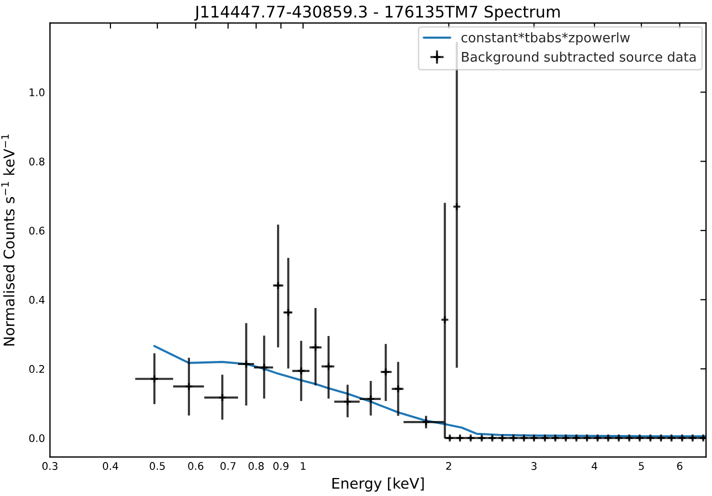 The width and height of the screenshot is (712, 496). What do you see at coordinates (110, 466) in the screenshot?
I see `x-tick-label: 0.4` at bounding box center [110, 466].